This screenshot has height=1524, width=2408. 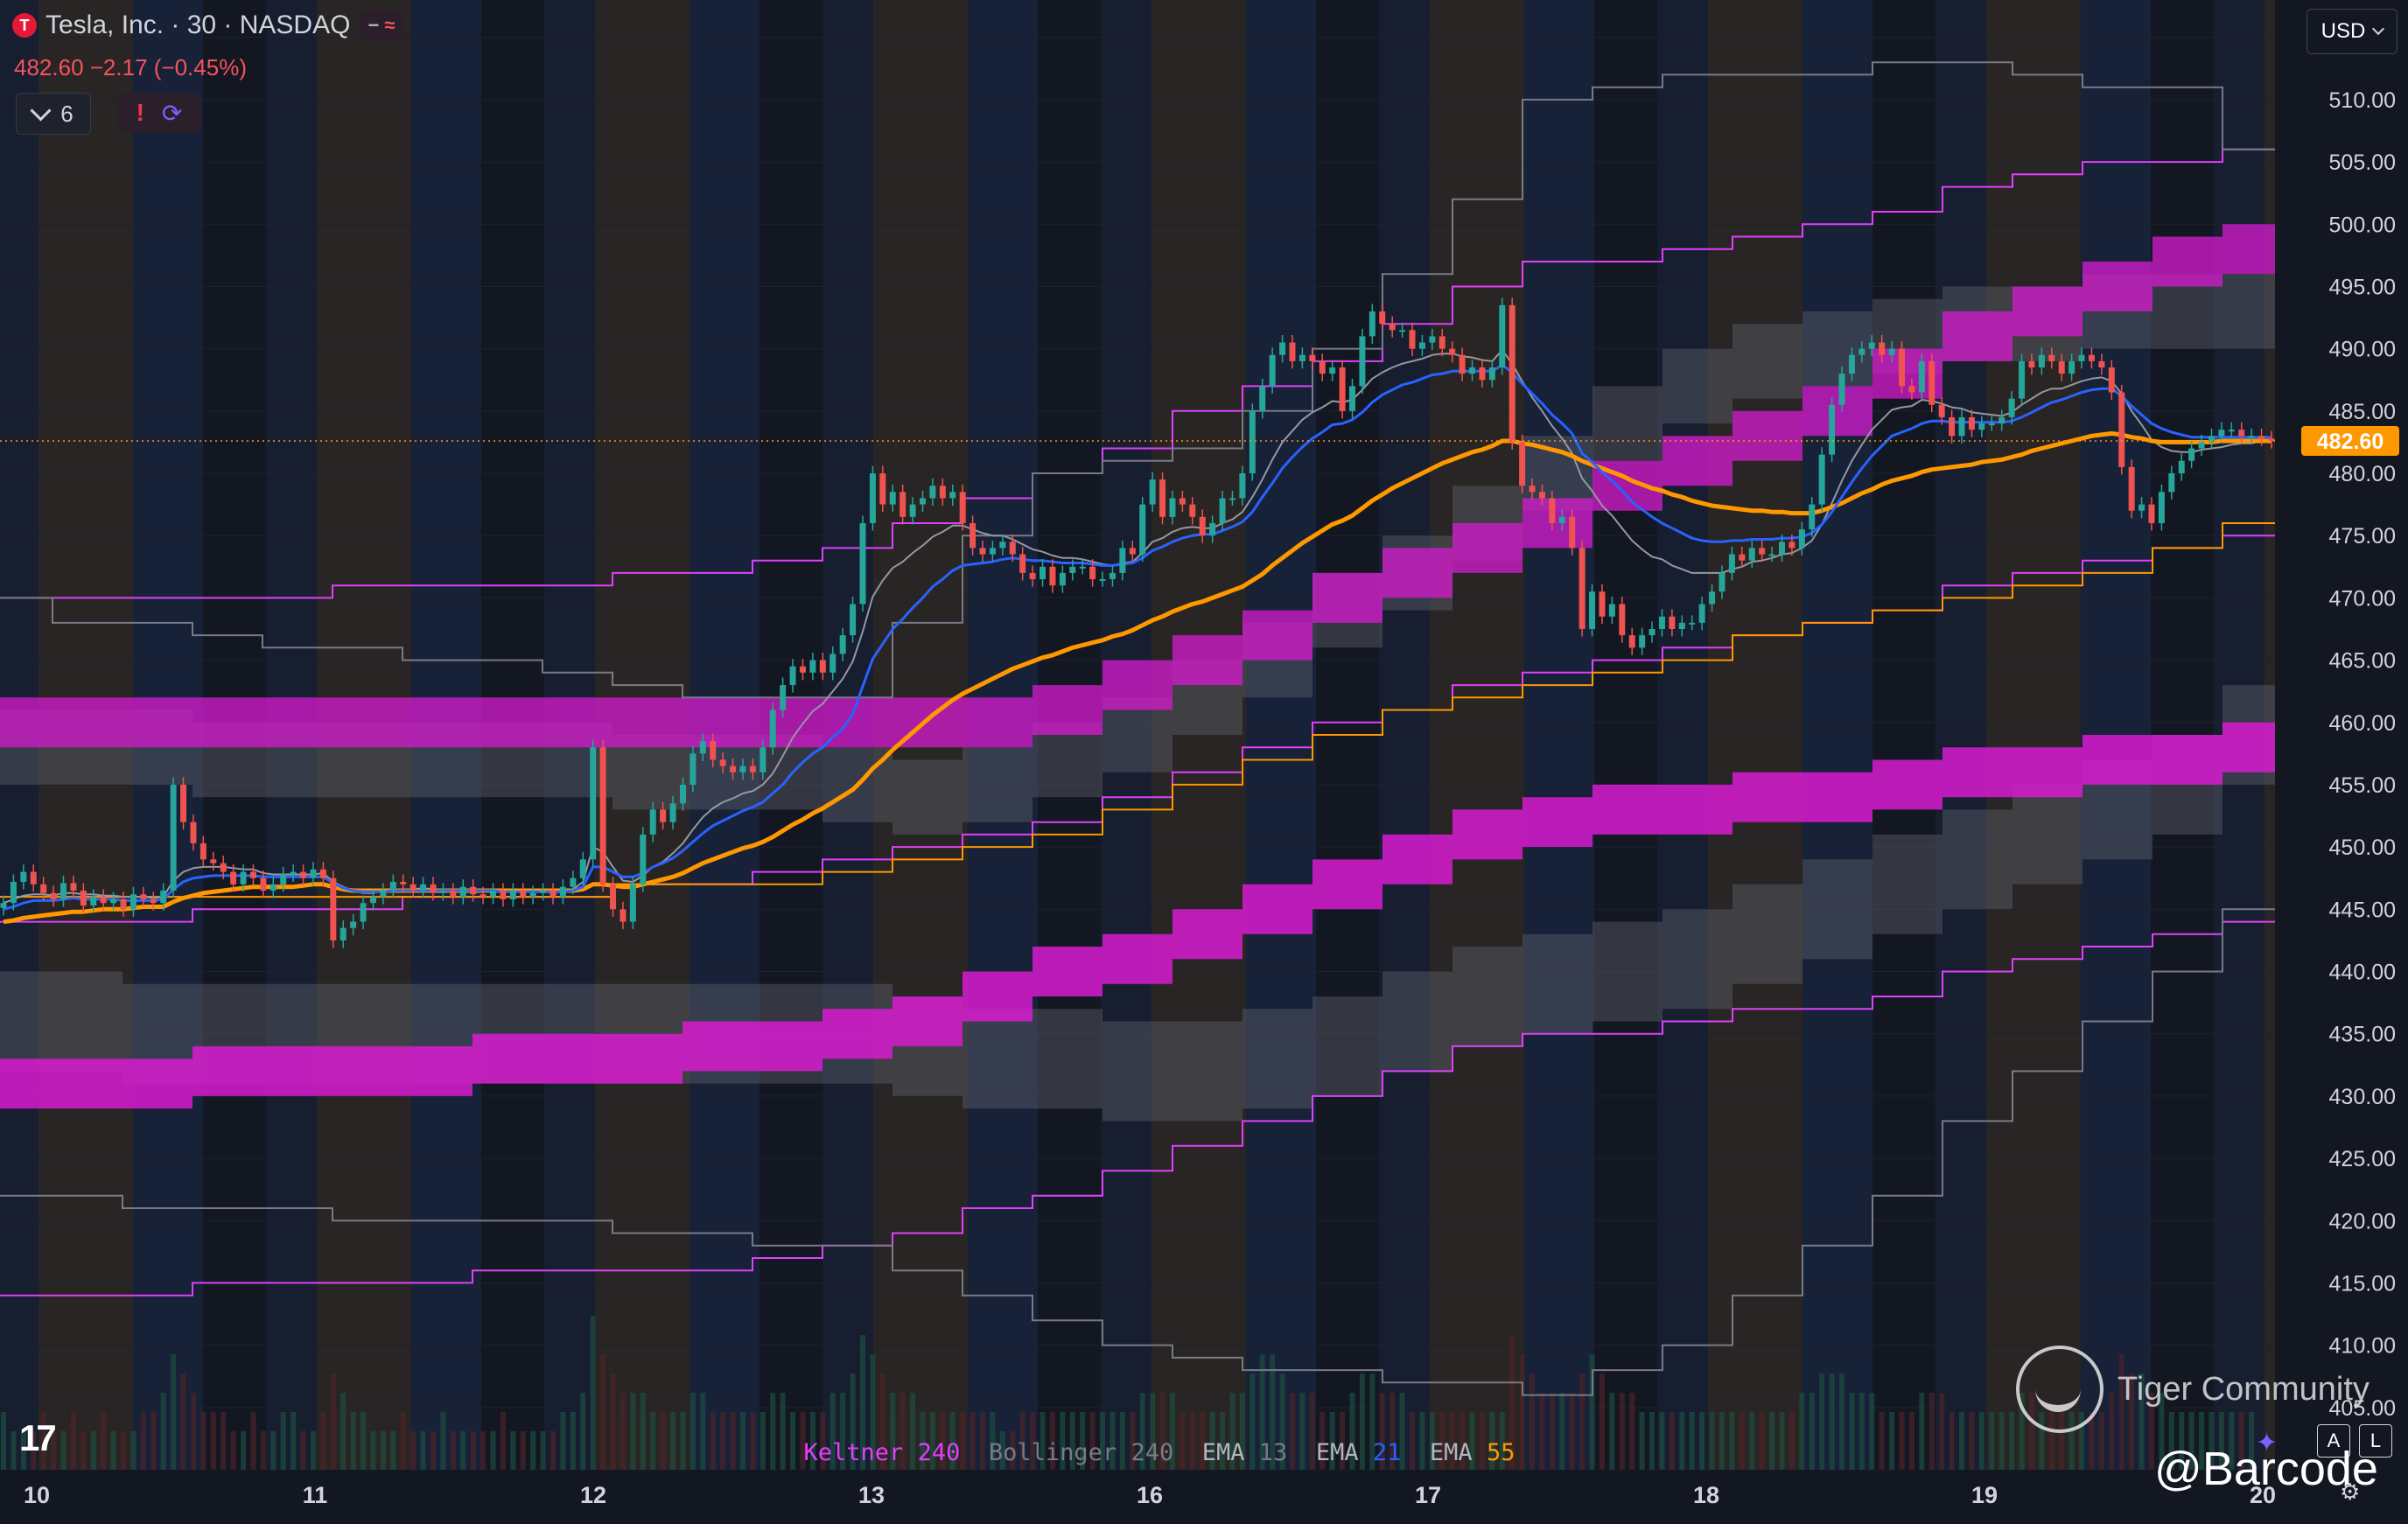 I want to click on status-pills: ! ⟳, so click(x=159, y=113).